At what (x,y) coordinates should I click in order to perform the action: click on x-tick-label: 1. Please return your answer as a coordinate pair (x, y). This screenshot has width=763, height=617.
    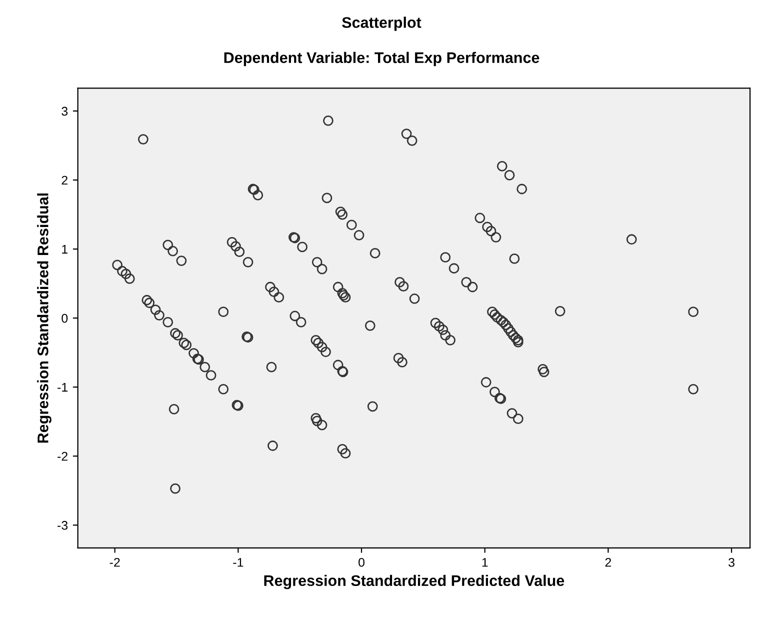
    Looking at the image, I should click on (485, 562).